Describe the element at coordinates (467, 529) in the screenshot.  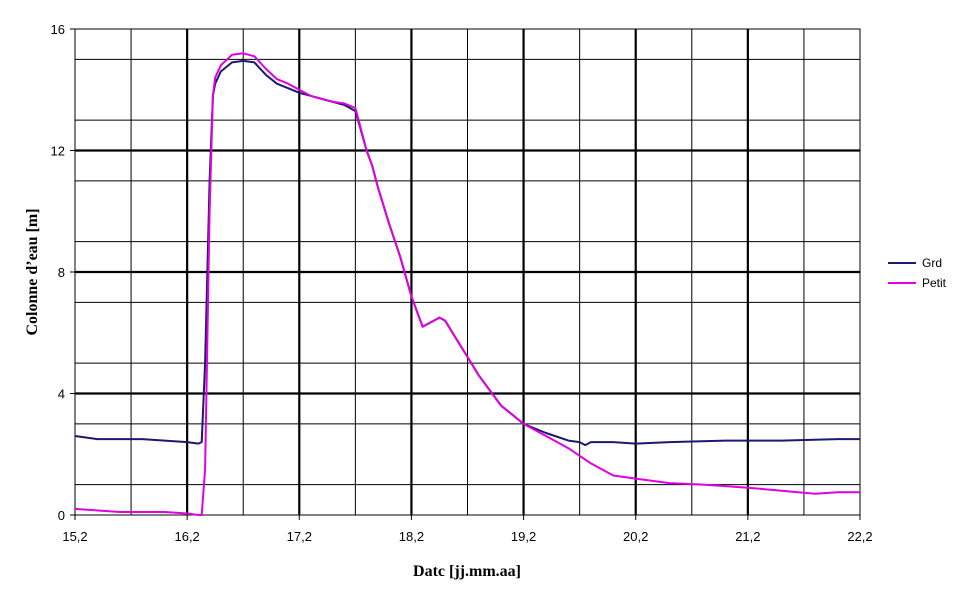
I see `x-axis-tick-labels: 15,2 16,2 17,2 18,2 19,2 20,2 21,2 22,2` at that location.